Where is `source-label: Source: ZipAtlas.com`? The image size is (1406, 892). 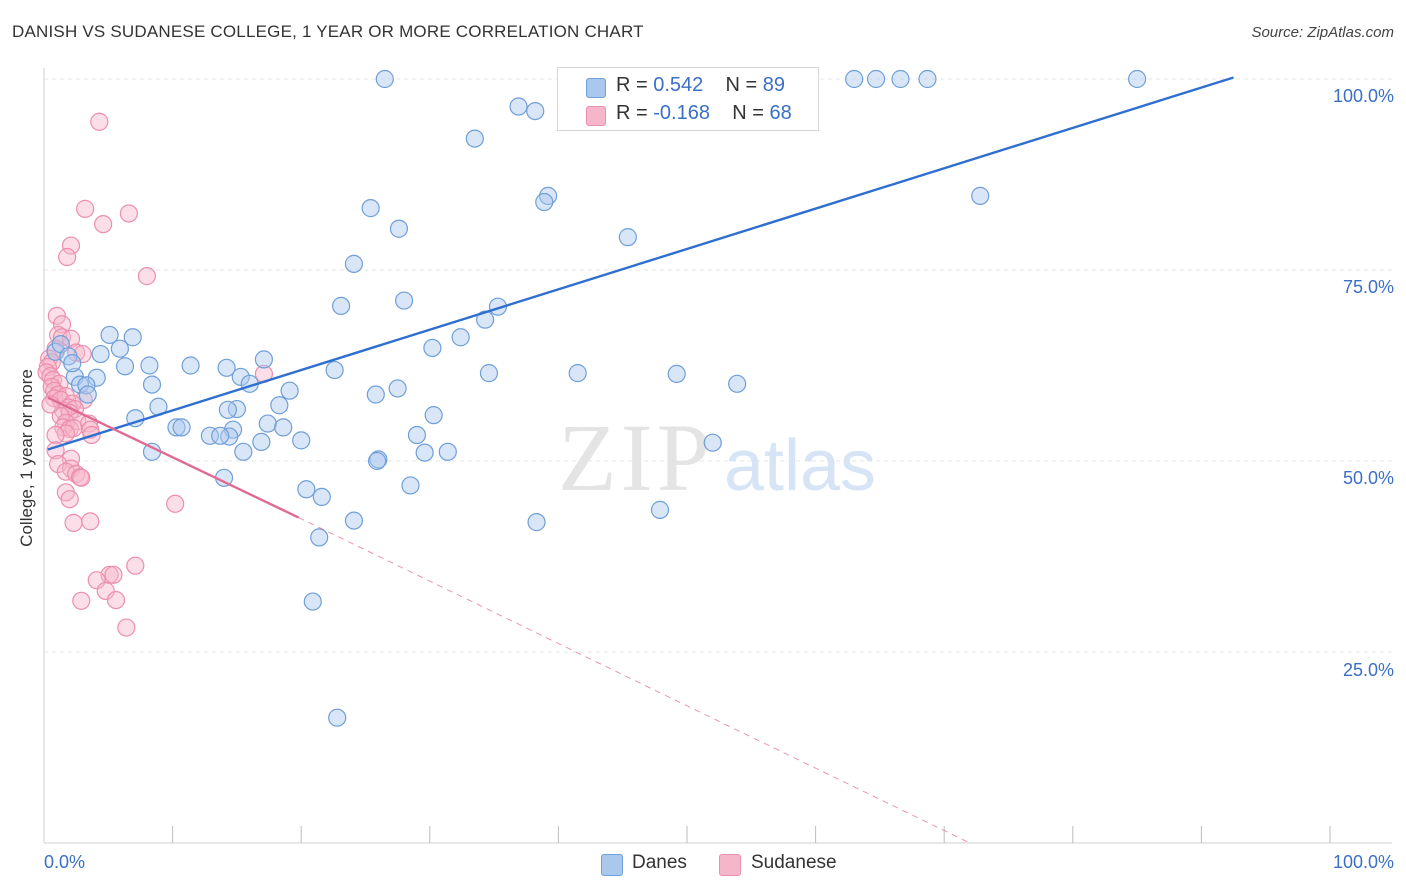 source-label: Source: ZipAtlas.com is located at coordinates (1322, 32).